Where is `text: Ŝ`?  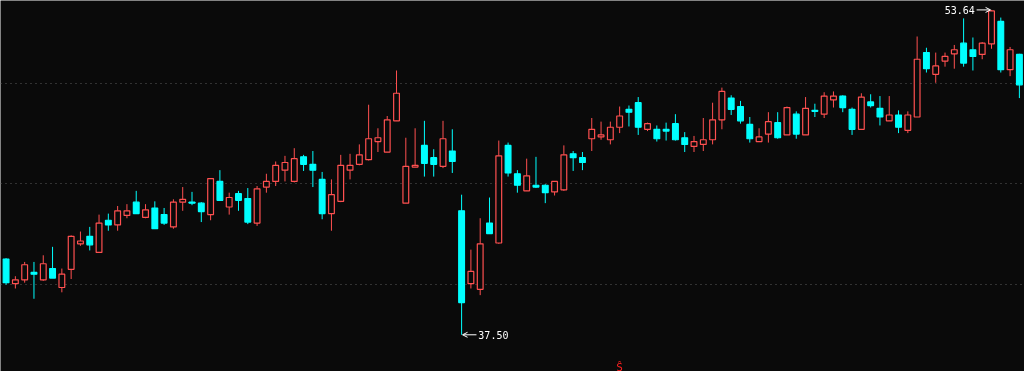 text: Ŝ is located at coordinates (619, 365).